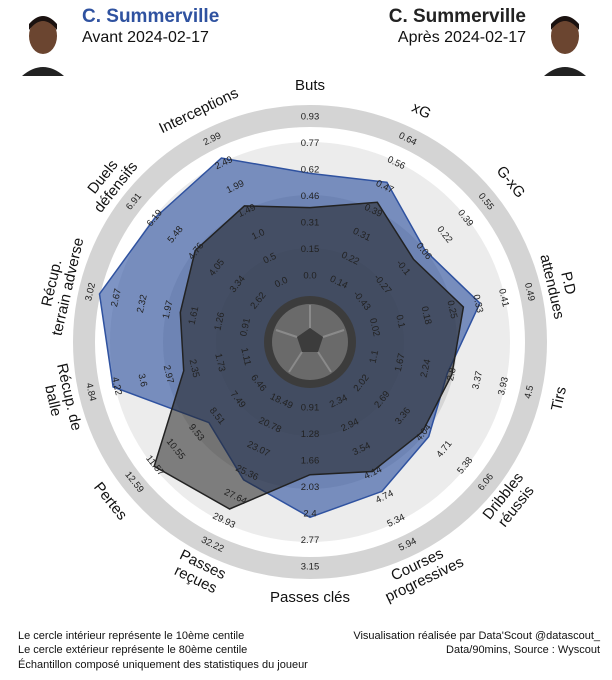 This screenshot has width=612, height=680. What do you see at coordinates (310, 487) in the screenshot?
I see `tick-label: 2.03` at bounding box center [310, 487].